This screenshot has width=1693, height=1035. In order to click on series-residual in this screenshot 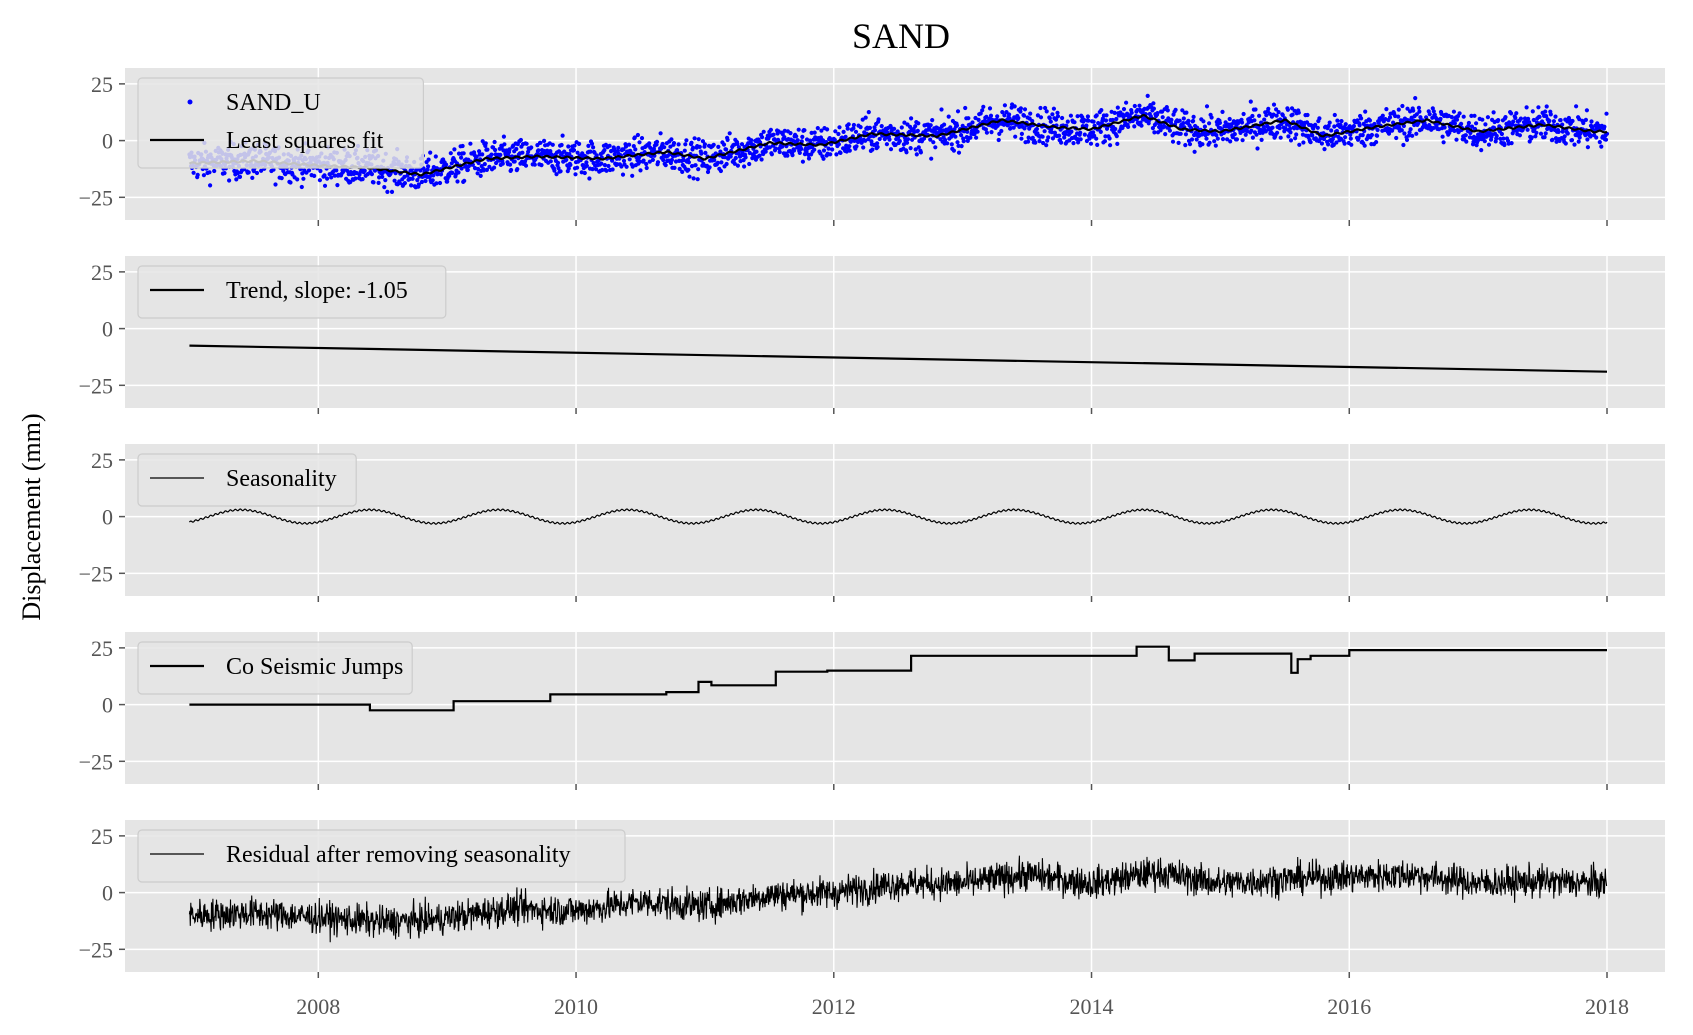, I will do `click(898, 899)`.